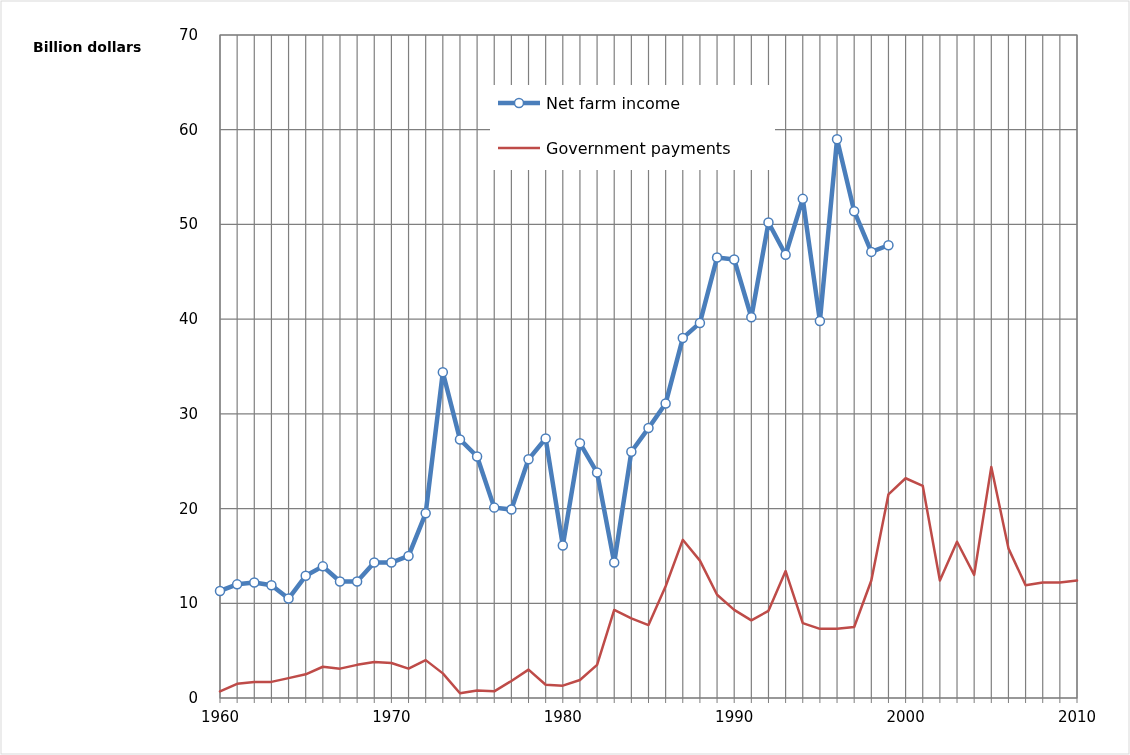 Image resolution: width=1130 pixels, height=755 pixels. What do you see at coordinates (188, 603) in the screenshot?
I see `y-tick-label: 10` at bounding box center [188, 603].